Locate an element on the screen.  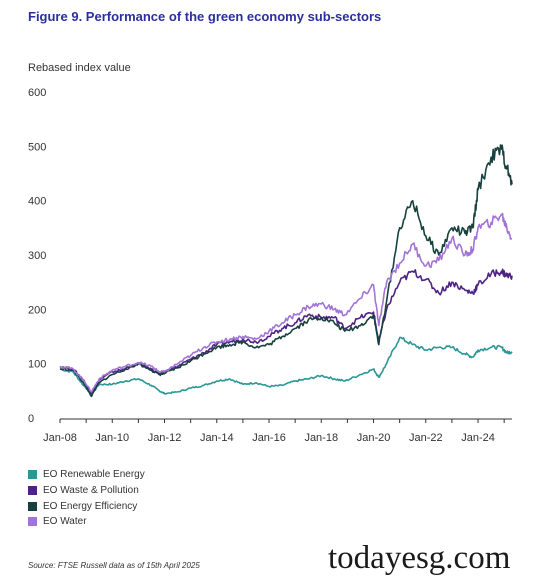
watermark: todayesg.com is located at coordinates (419, 558).